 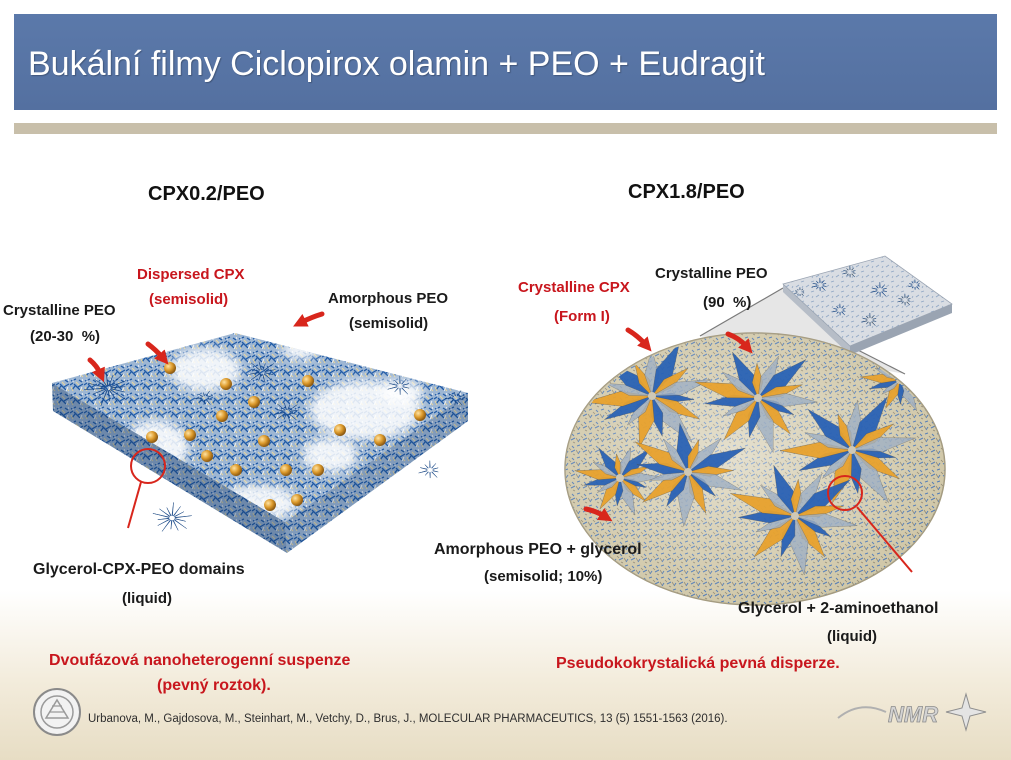 I want to click on left-film-slab, so click(x=260, y=443).